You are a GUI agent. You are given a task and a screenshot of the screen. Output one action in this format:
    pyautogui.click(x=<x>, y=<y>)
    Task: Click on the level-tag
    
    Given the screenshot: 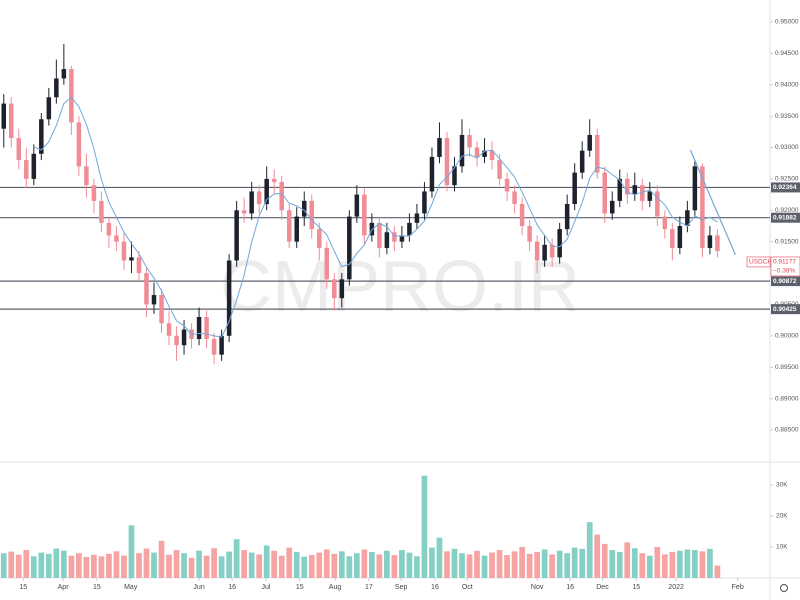 What is the action you would take?
    pyautogui.click(x=785, y=187)
    